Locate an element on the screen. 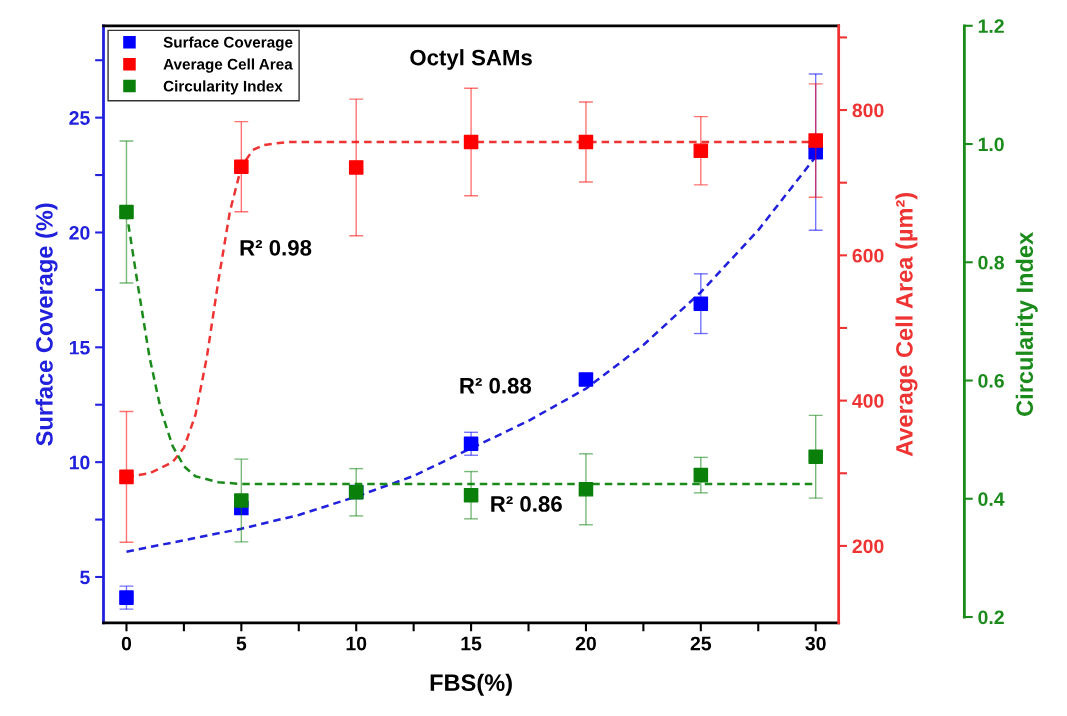 The image size is (1067, 716). y3-tick-label: 0.6 is located at coordinates (991, 380).